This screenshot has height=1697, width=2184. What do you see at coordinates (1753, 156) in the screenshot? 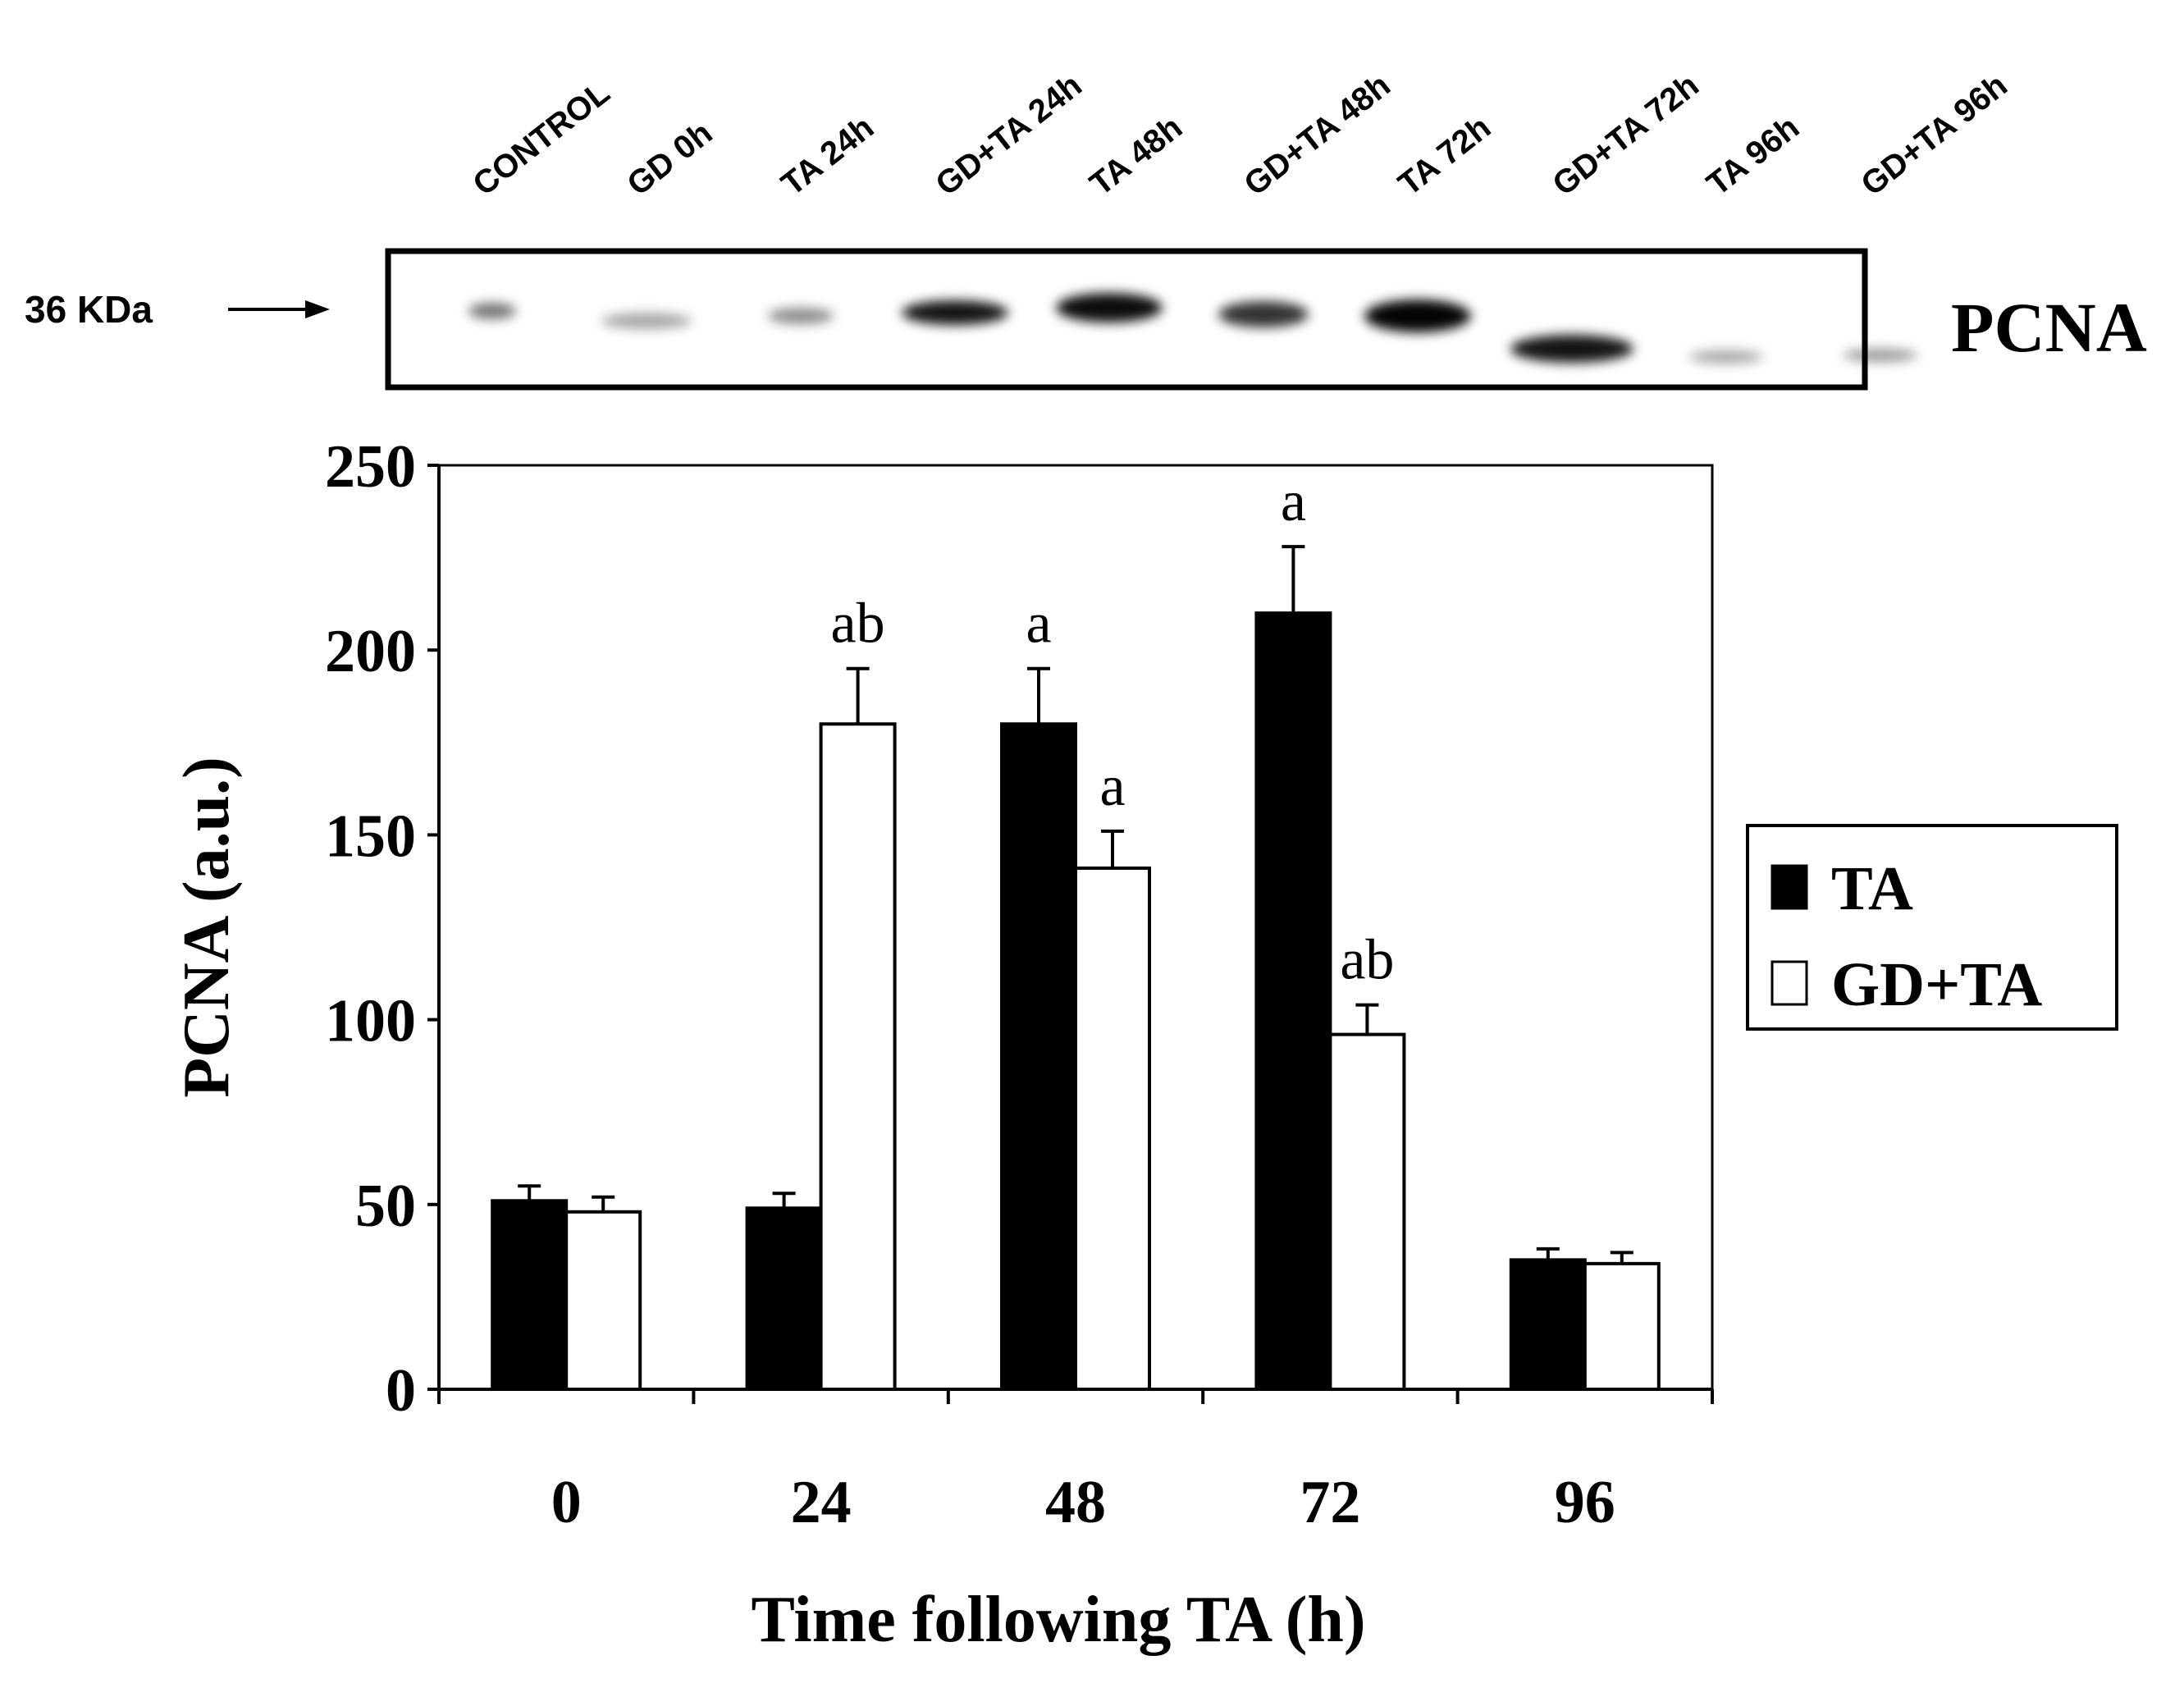
I see `lane-label: TA 96h` at bounding box center [1753, 156].